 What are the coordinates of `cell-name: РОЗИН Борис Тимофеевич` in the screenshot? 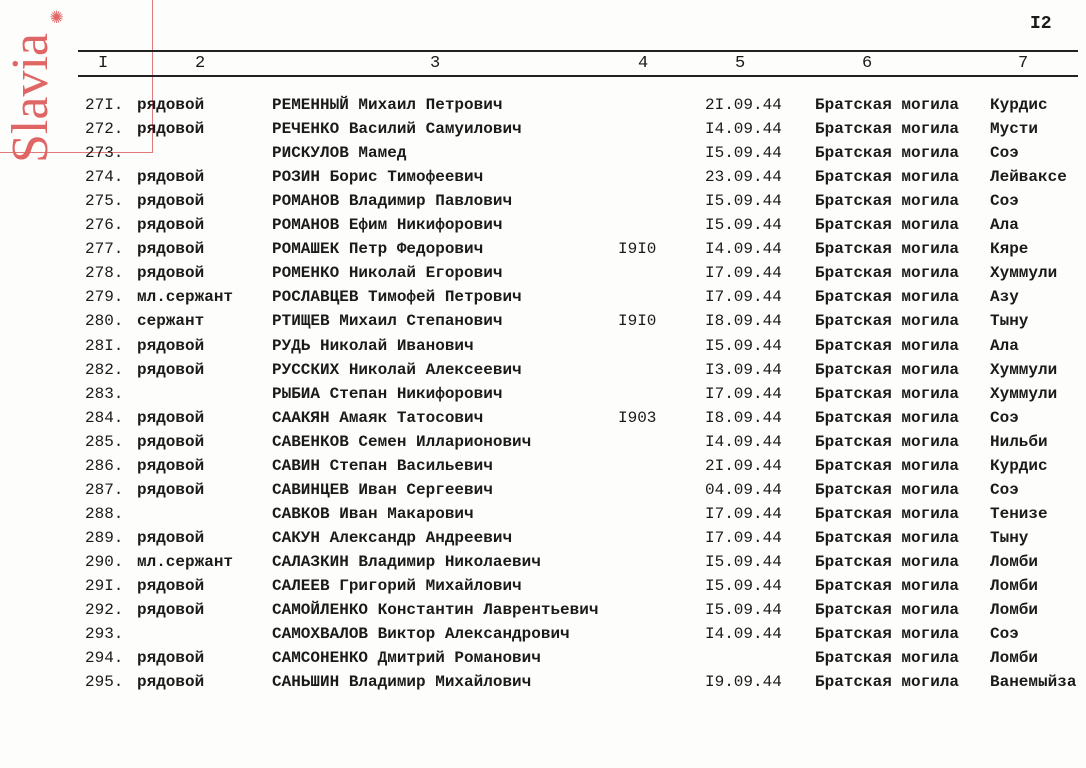 It's located at (378, 177).